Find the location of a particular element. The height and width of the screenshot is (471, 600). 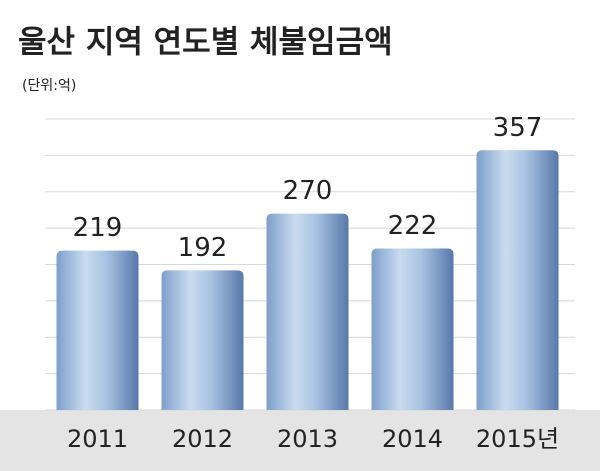

value-label: 222 is located at coordinates (413, 226).